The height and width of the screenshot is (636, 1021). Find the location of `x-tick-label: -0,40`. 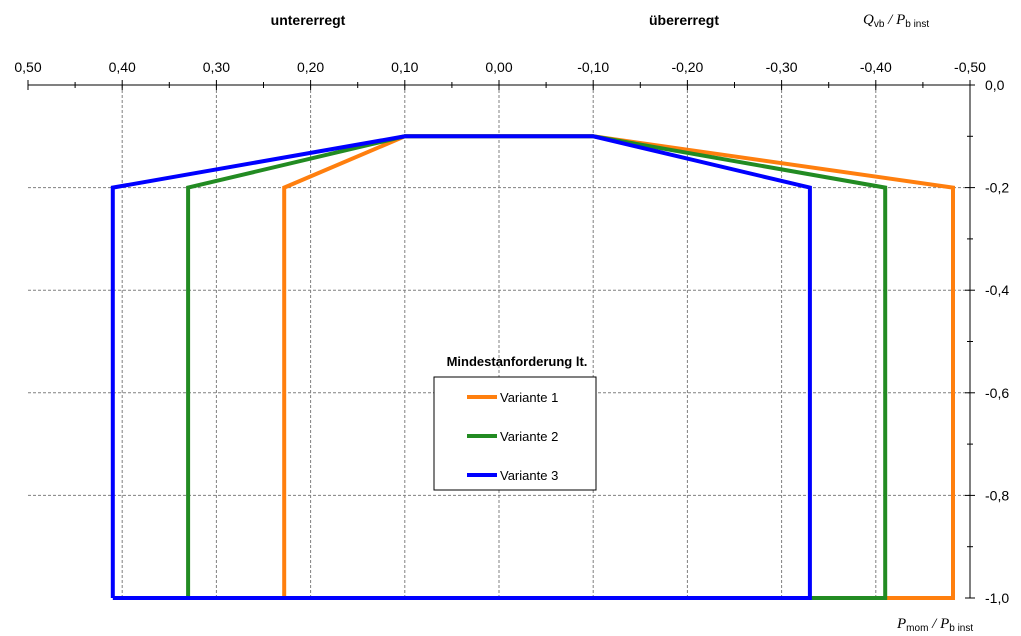

x-tick-label: -0,40 is located at coordinates (876, 67).